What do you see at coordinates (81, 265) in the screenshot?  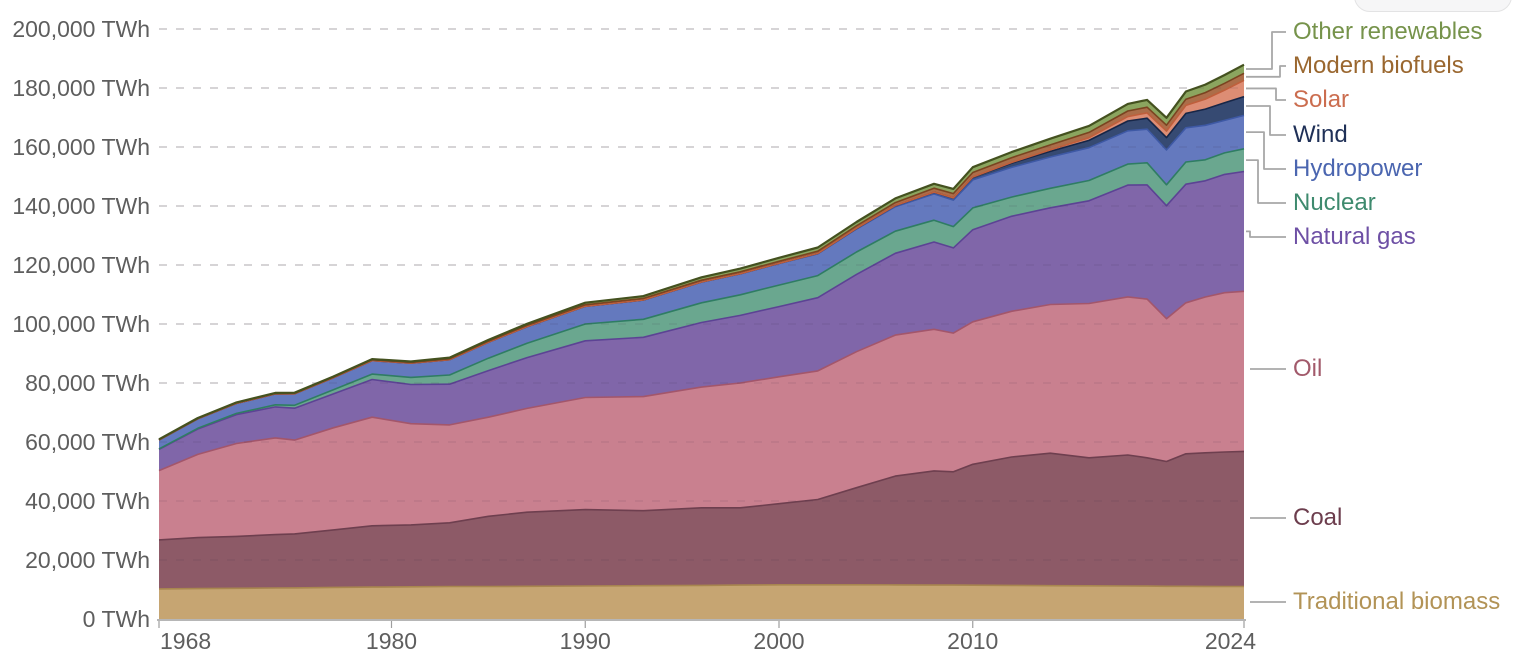 I see `y-axis-tick-label: 120,000 TWh` at bounding box center [81, 265].